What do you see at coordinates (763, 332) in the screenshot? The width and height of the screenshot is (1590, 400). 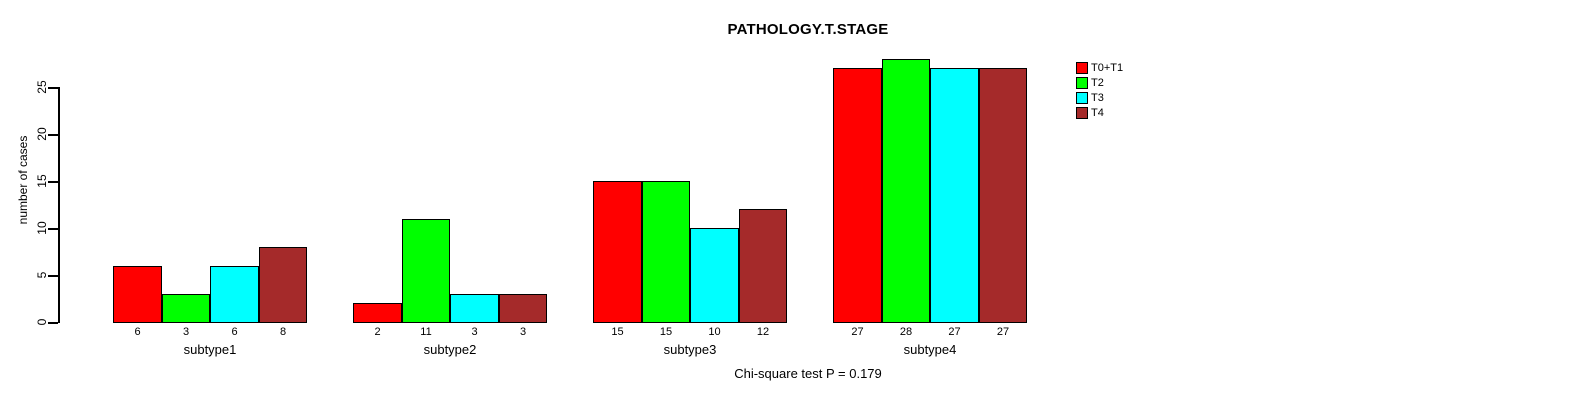 I see `bar-value-label: 12` at bounding box center [763, 332].